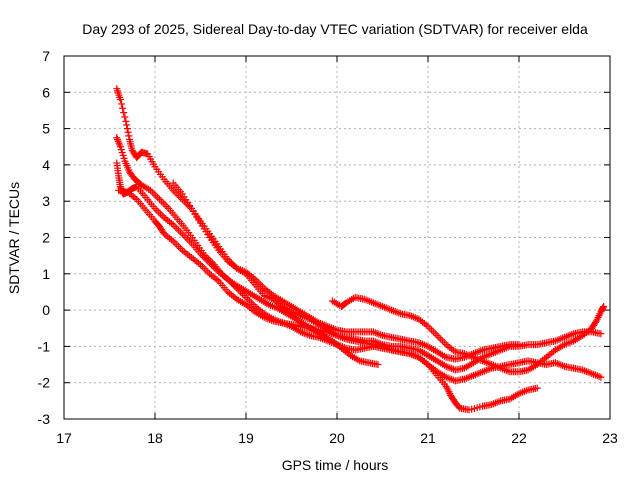 The height and width of the screenshot is (480, 640). Describe the element at coordinates (428, 438) in the screenshot. I see `x-tick-label: 21` at that location.